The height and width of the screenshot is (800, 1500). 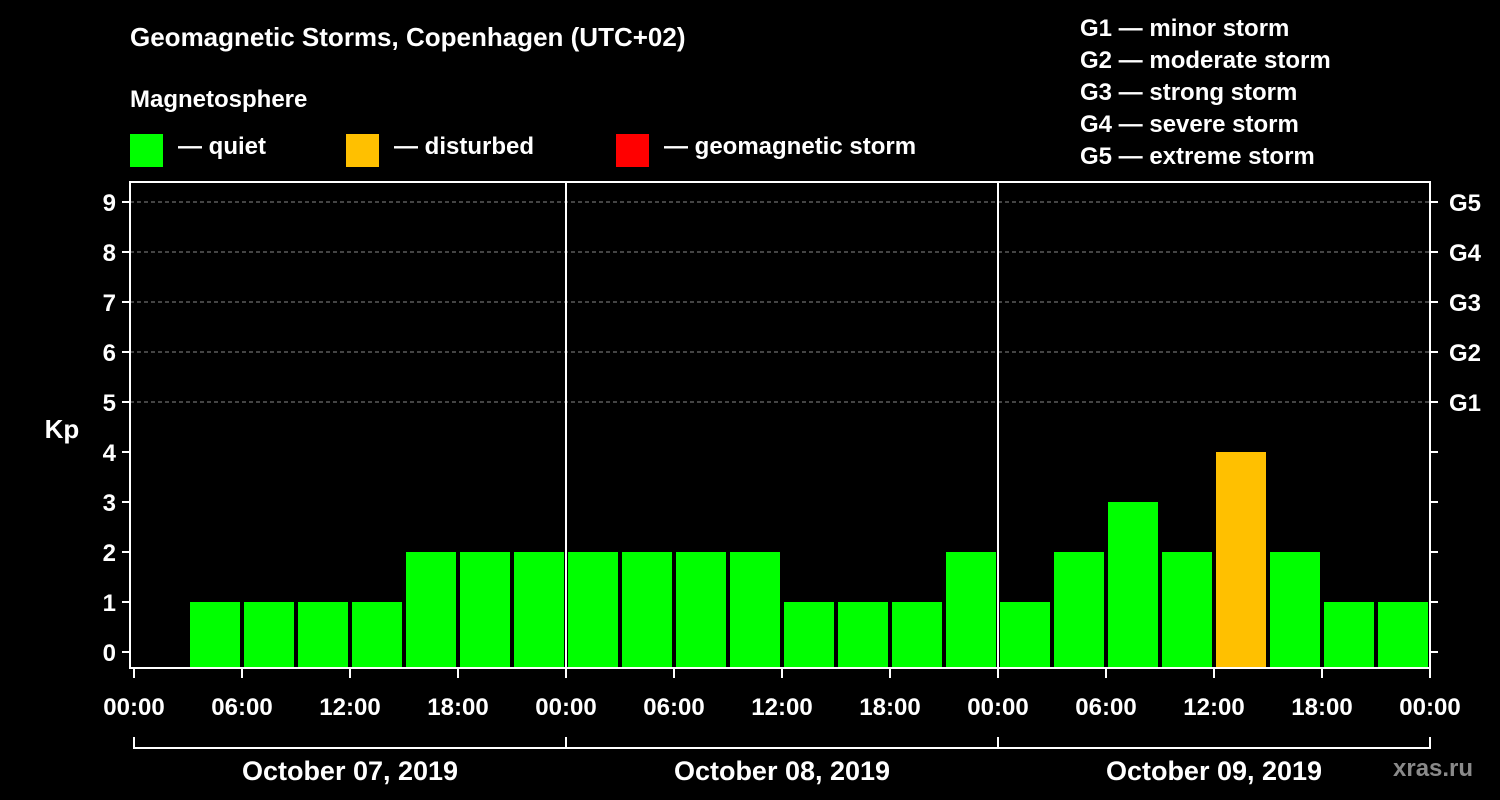 What do you see at coordinates (1189, 124) in the screenshot?
I see `storm-scale-g4: G4 — severe storm` at bounding box center [1189, 124].